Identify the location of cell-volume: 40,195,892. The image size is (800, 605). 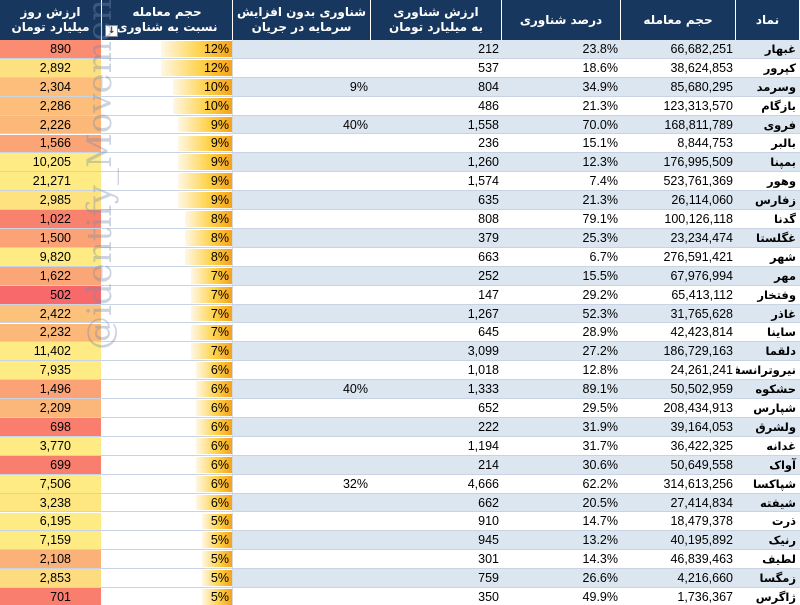
(701, 540).